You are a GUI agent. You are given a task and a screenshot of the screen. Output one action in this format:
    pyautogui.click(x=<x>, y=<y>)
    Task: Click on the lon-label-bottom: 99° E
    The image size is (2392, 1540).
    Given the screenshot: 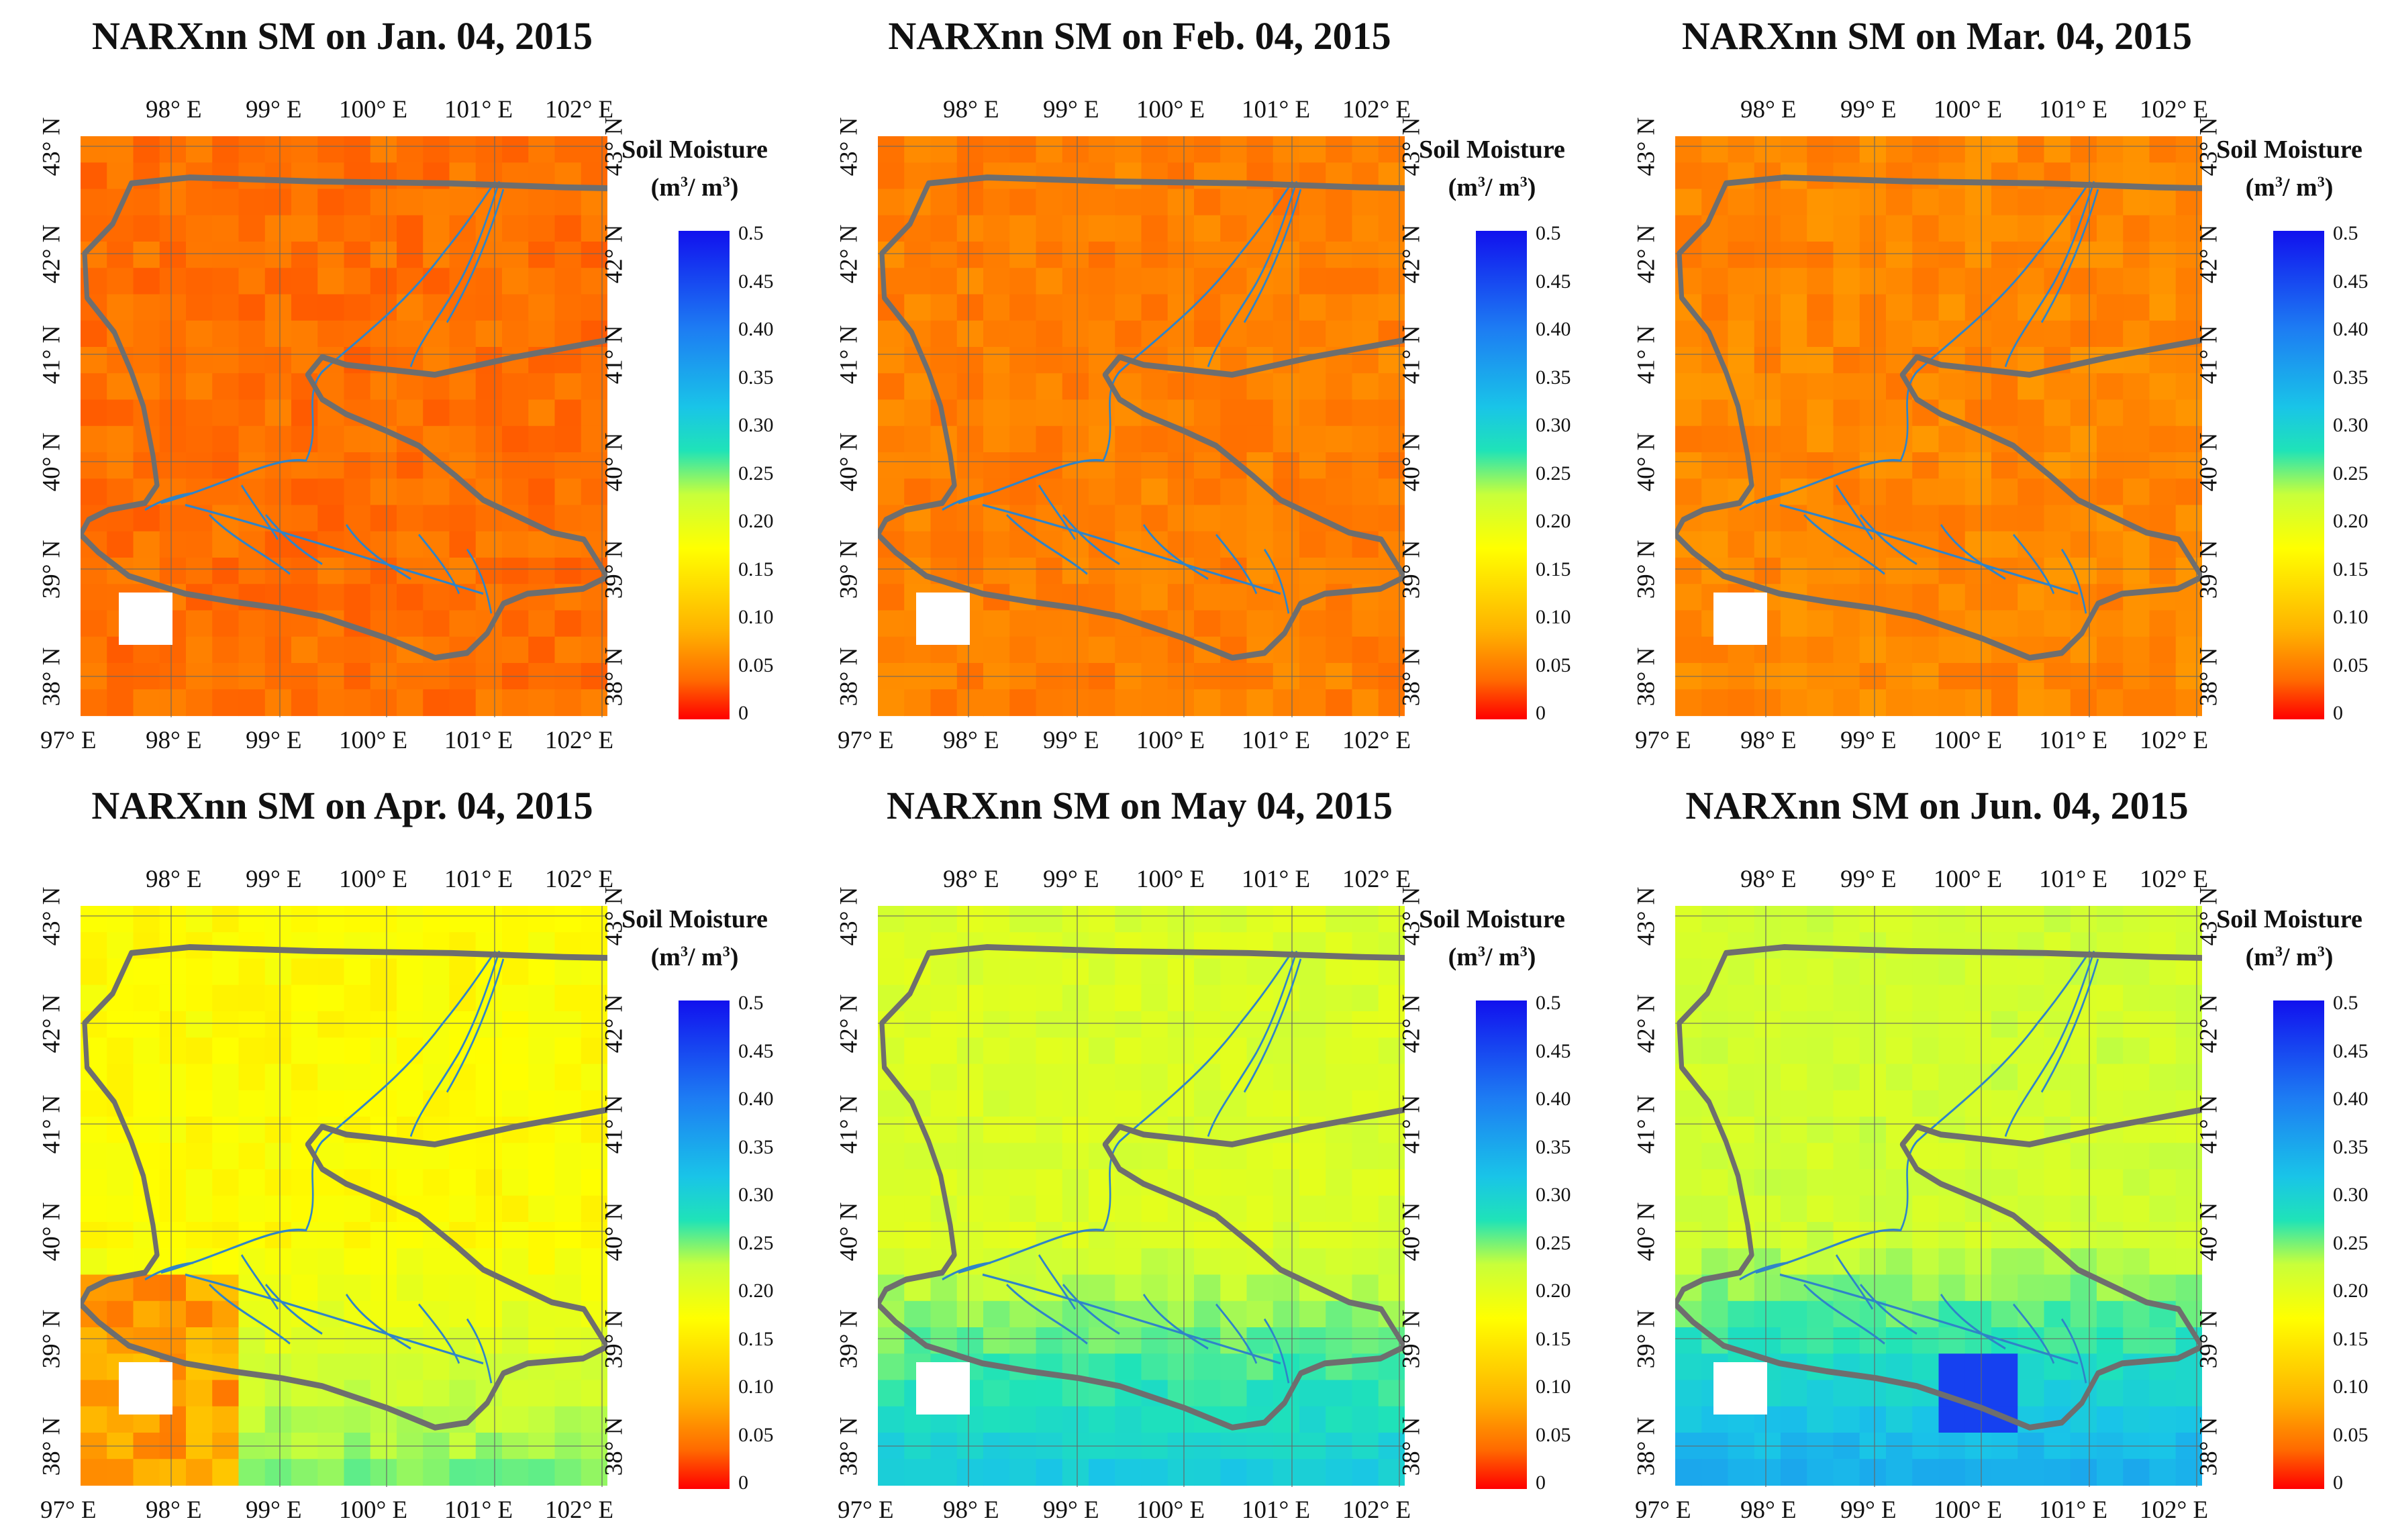 What is the action you would take?
    pyautogui.click(x=274, y=1510)
    